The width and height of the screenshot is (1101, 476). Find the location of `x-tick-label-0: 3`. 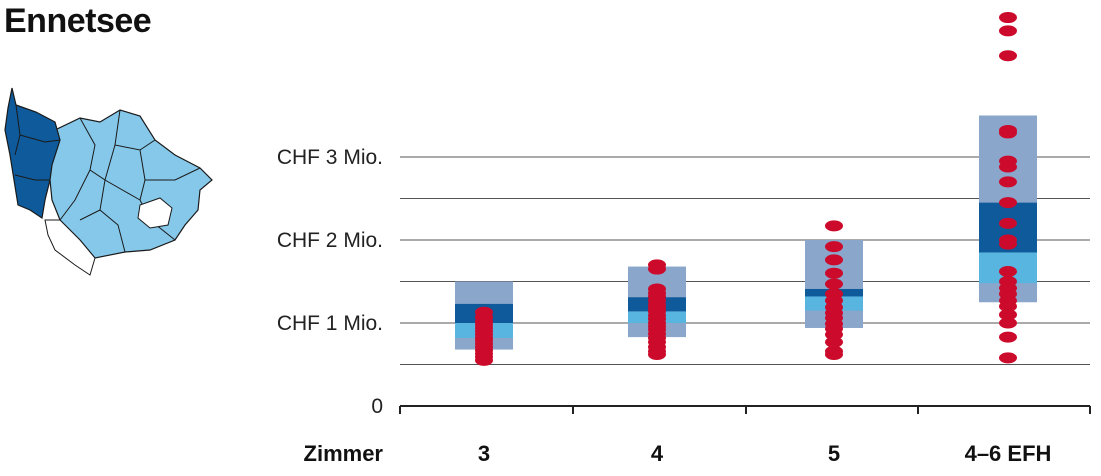

x-tick-label-0: 3 is located at coordinates (484, 453).